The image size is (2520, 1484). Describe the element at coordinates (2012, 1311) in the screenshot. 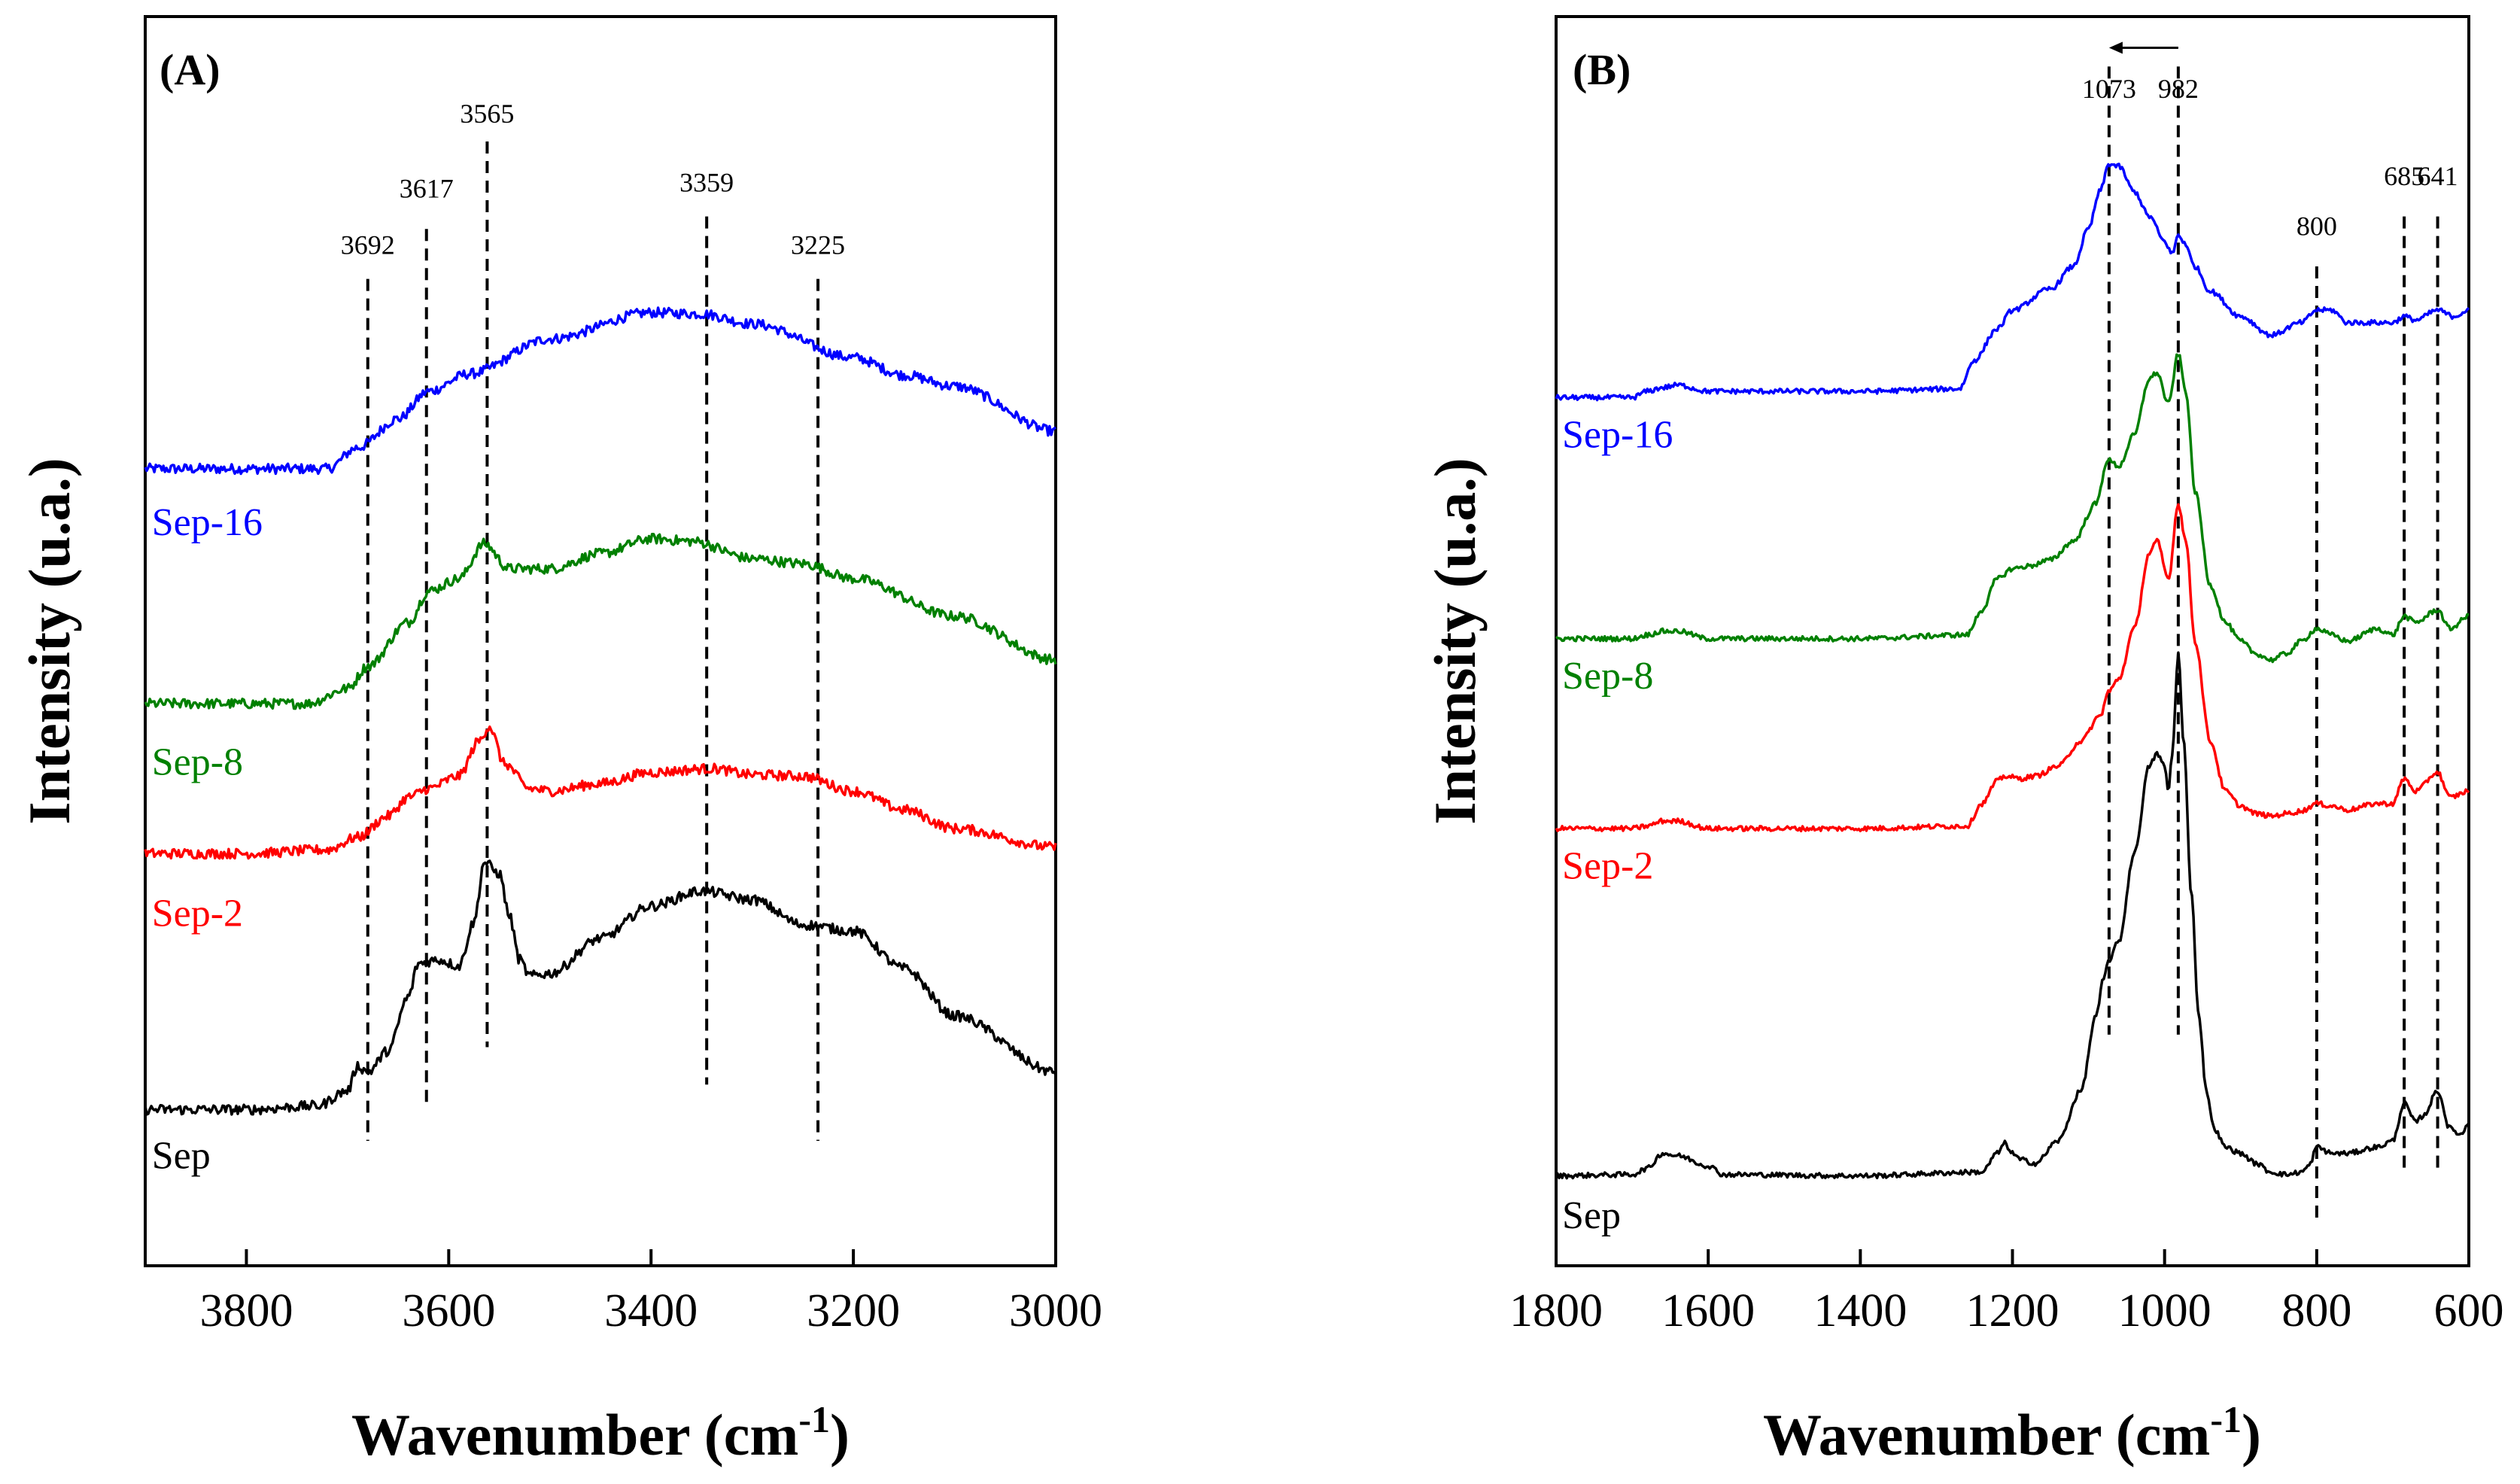

I see `panel-b-x-tick-label: 1200` at that location.